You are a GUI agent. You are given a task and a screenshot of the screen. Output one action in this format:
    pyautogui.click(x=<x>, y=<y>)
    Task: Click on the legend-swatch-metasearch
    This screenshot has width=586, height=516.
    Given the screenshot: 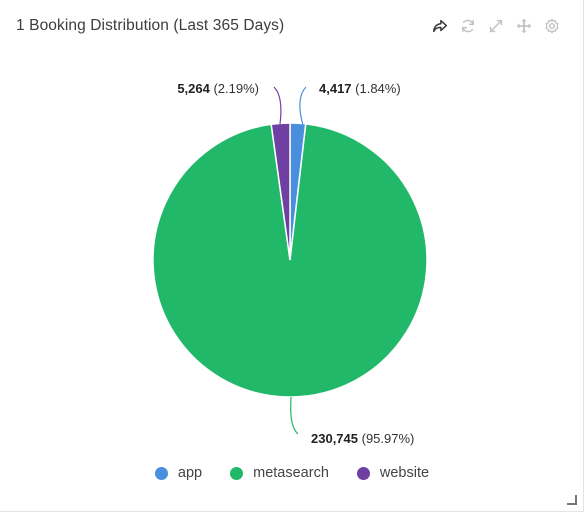 What is the action you would take?
    pyautogui.click(x=237, y=473)
    